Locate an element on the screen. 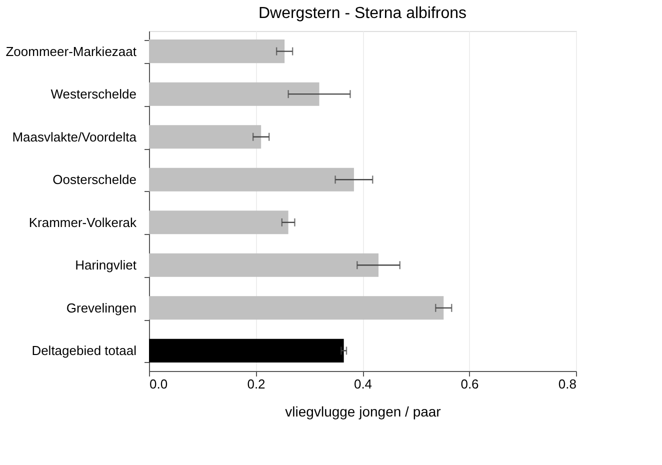 This screenshot has height=465, width=662. y-tick-label: Westerschelde is located at coordinates (93, 94).